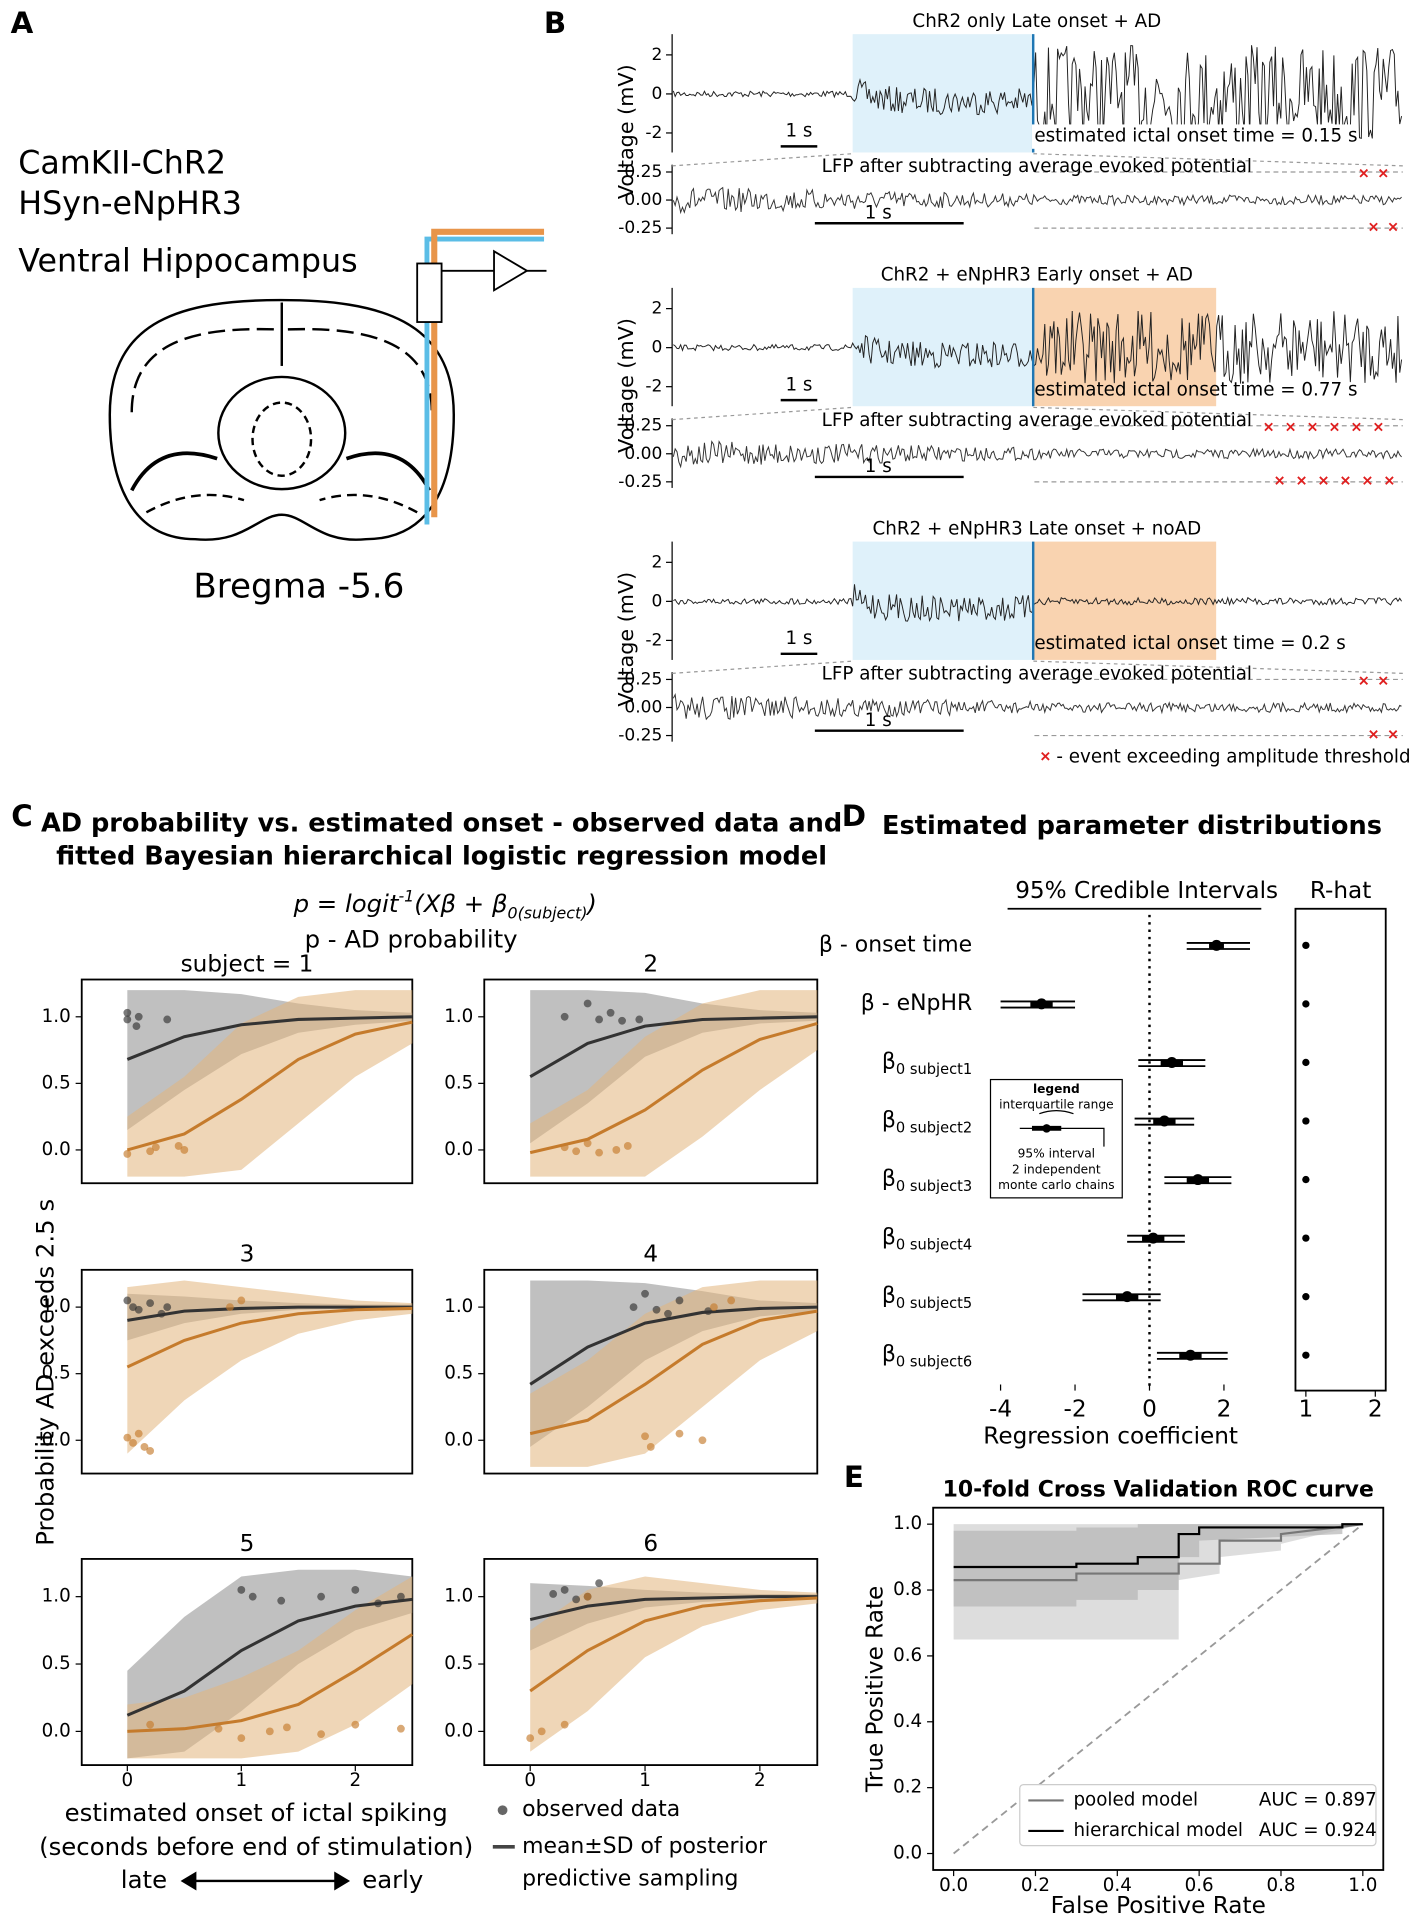 The image size is (1415, 1920). I want to click on x-tick-label: 1, so click(645, 1780).